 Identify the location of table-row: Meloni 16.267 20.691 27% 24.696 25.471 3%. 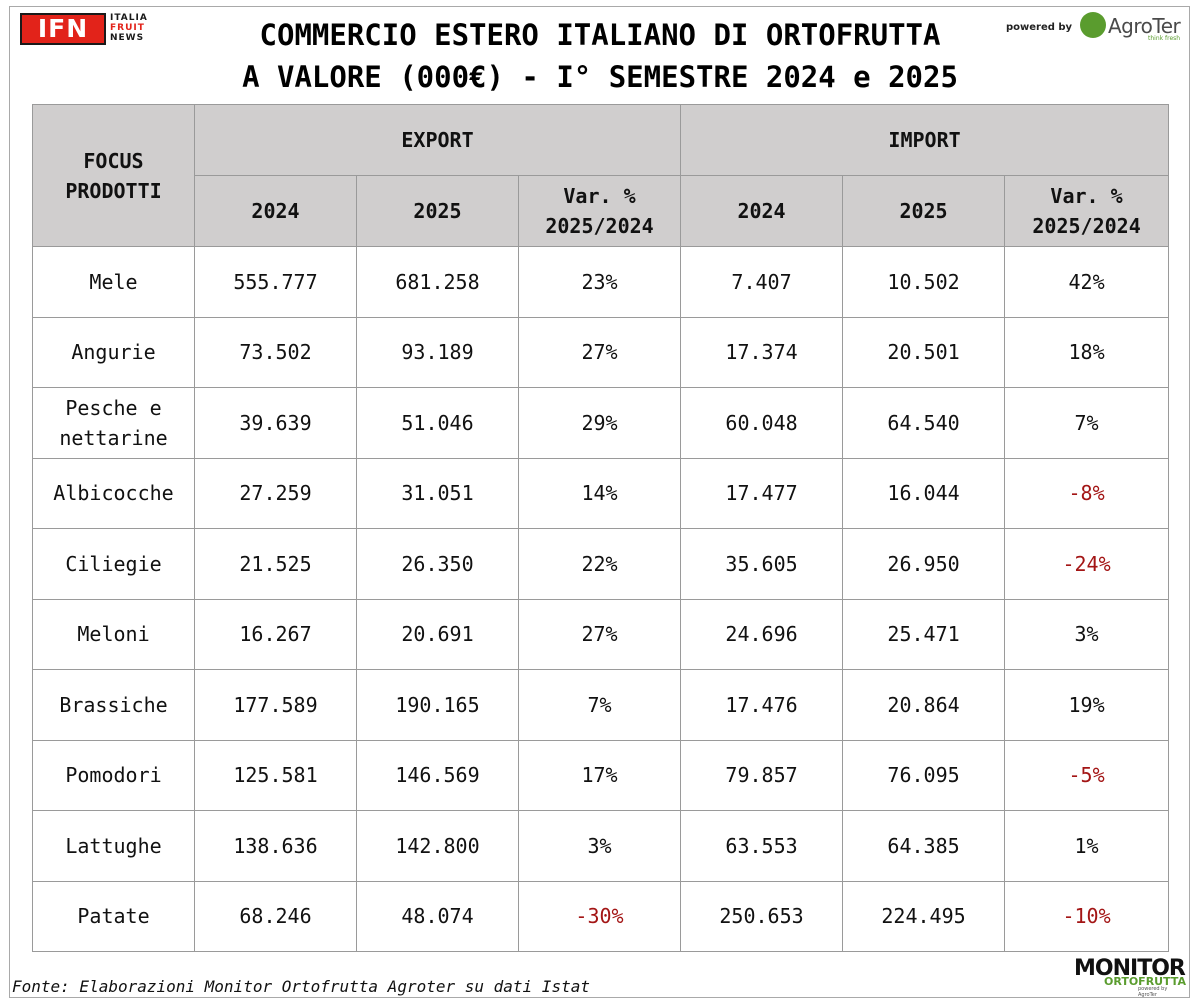
(601, 634).